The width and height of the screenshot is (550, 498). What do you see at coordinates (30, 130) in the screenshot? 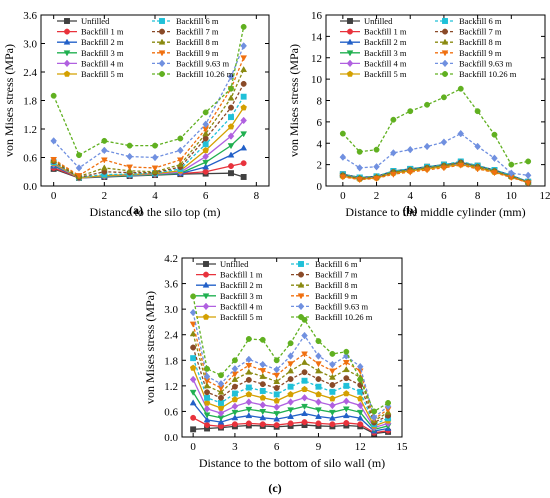
I see `y-tick-label: 1.2` at bounding box center [30, 130].